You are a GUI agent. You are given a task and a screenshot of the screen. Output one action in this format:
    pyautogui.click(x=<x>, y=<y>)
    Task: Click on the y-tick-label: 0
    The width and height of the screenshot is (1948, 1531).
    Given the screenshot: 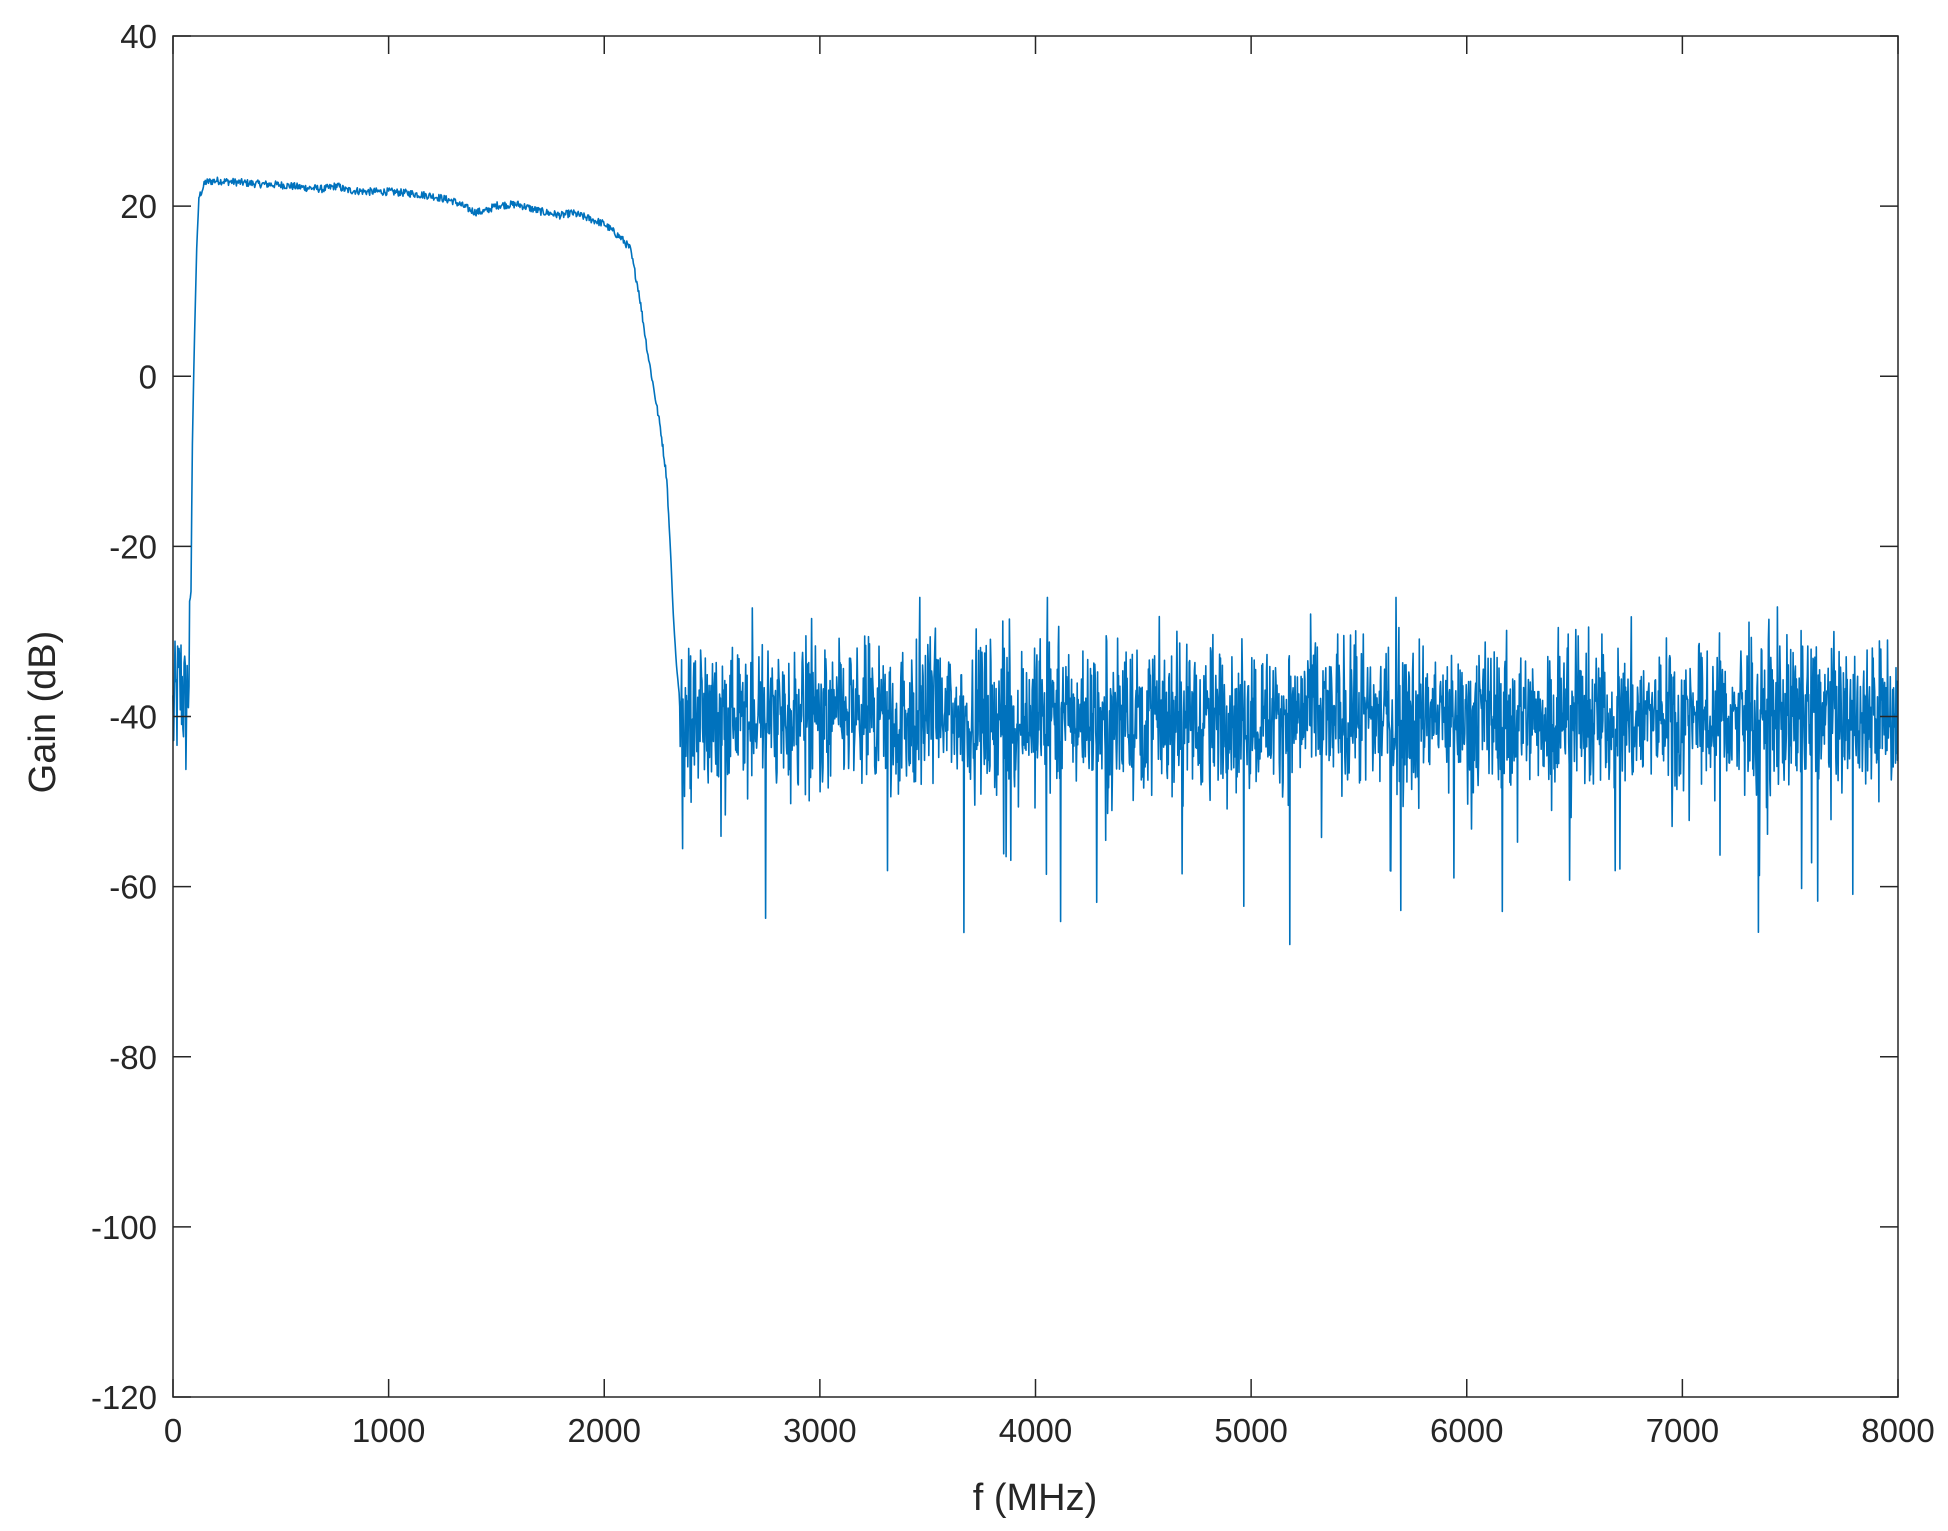 What is the action you would take?
    pyautogui.click(x=148, y=376)
    